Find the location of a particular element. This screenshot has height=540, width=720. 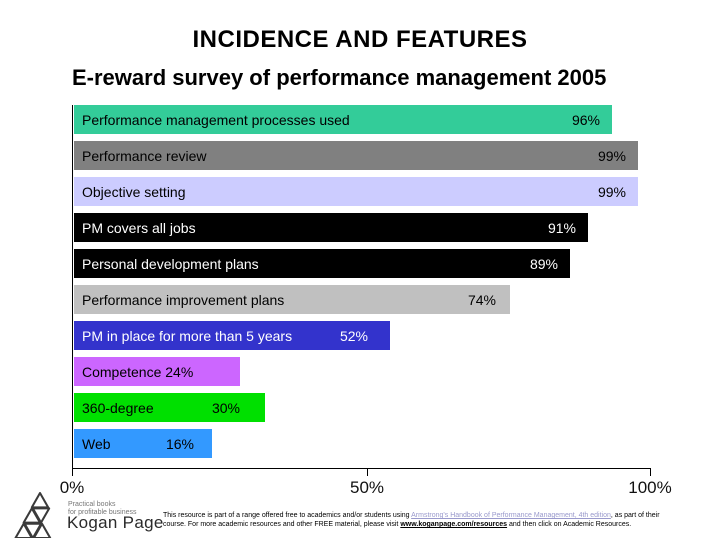

axis-tick-label-0: 0% is located at coordinates (72, 487).